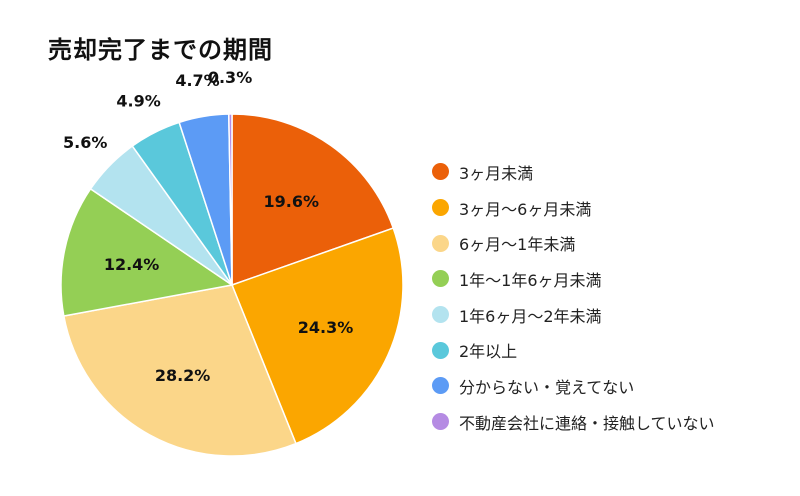  What do you see at coordinates (525, 209) in the screenshot?
I see `legend-label: 3ヶ月〜6ヶ月未満` at bounding box center [525, 209].